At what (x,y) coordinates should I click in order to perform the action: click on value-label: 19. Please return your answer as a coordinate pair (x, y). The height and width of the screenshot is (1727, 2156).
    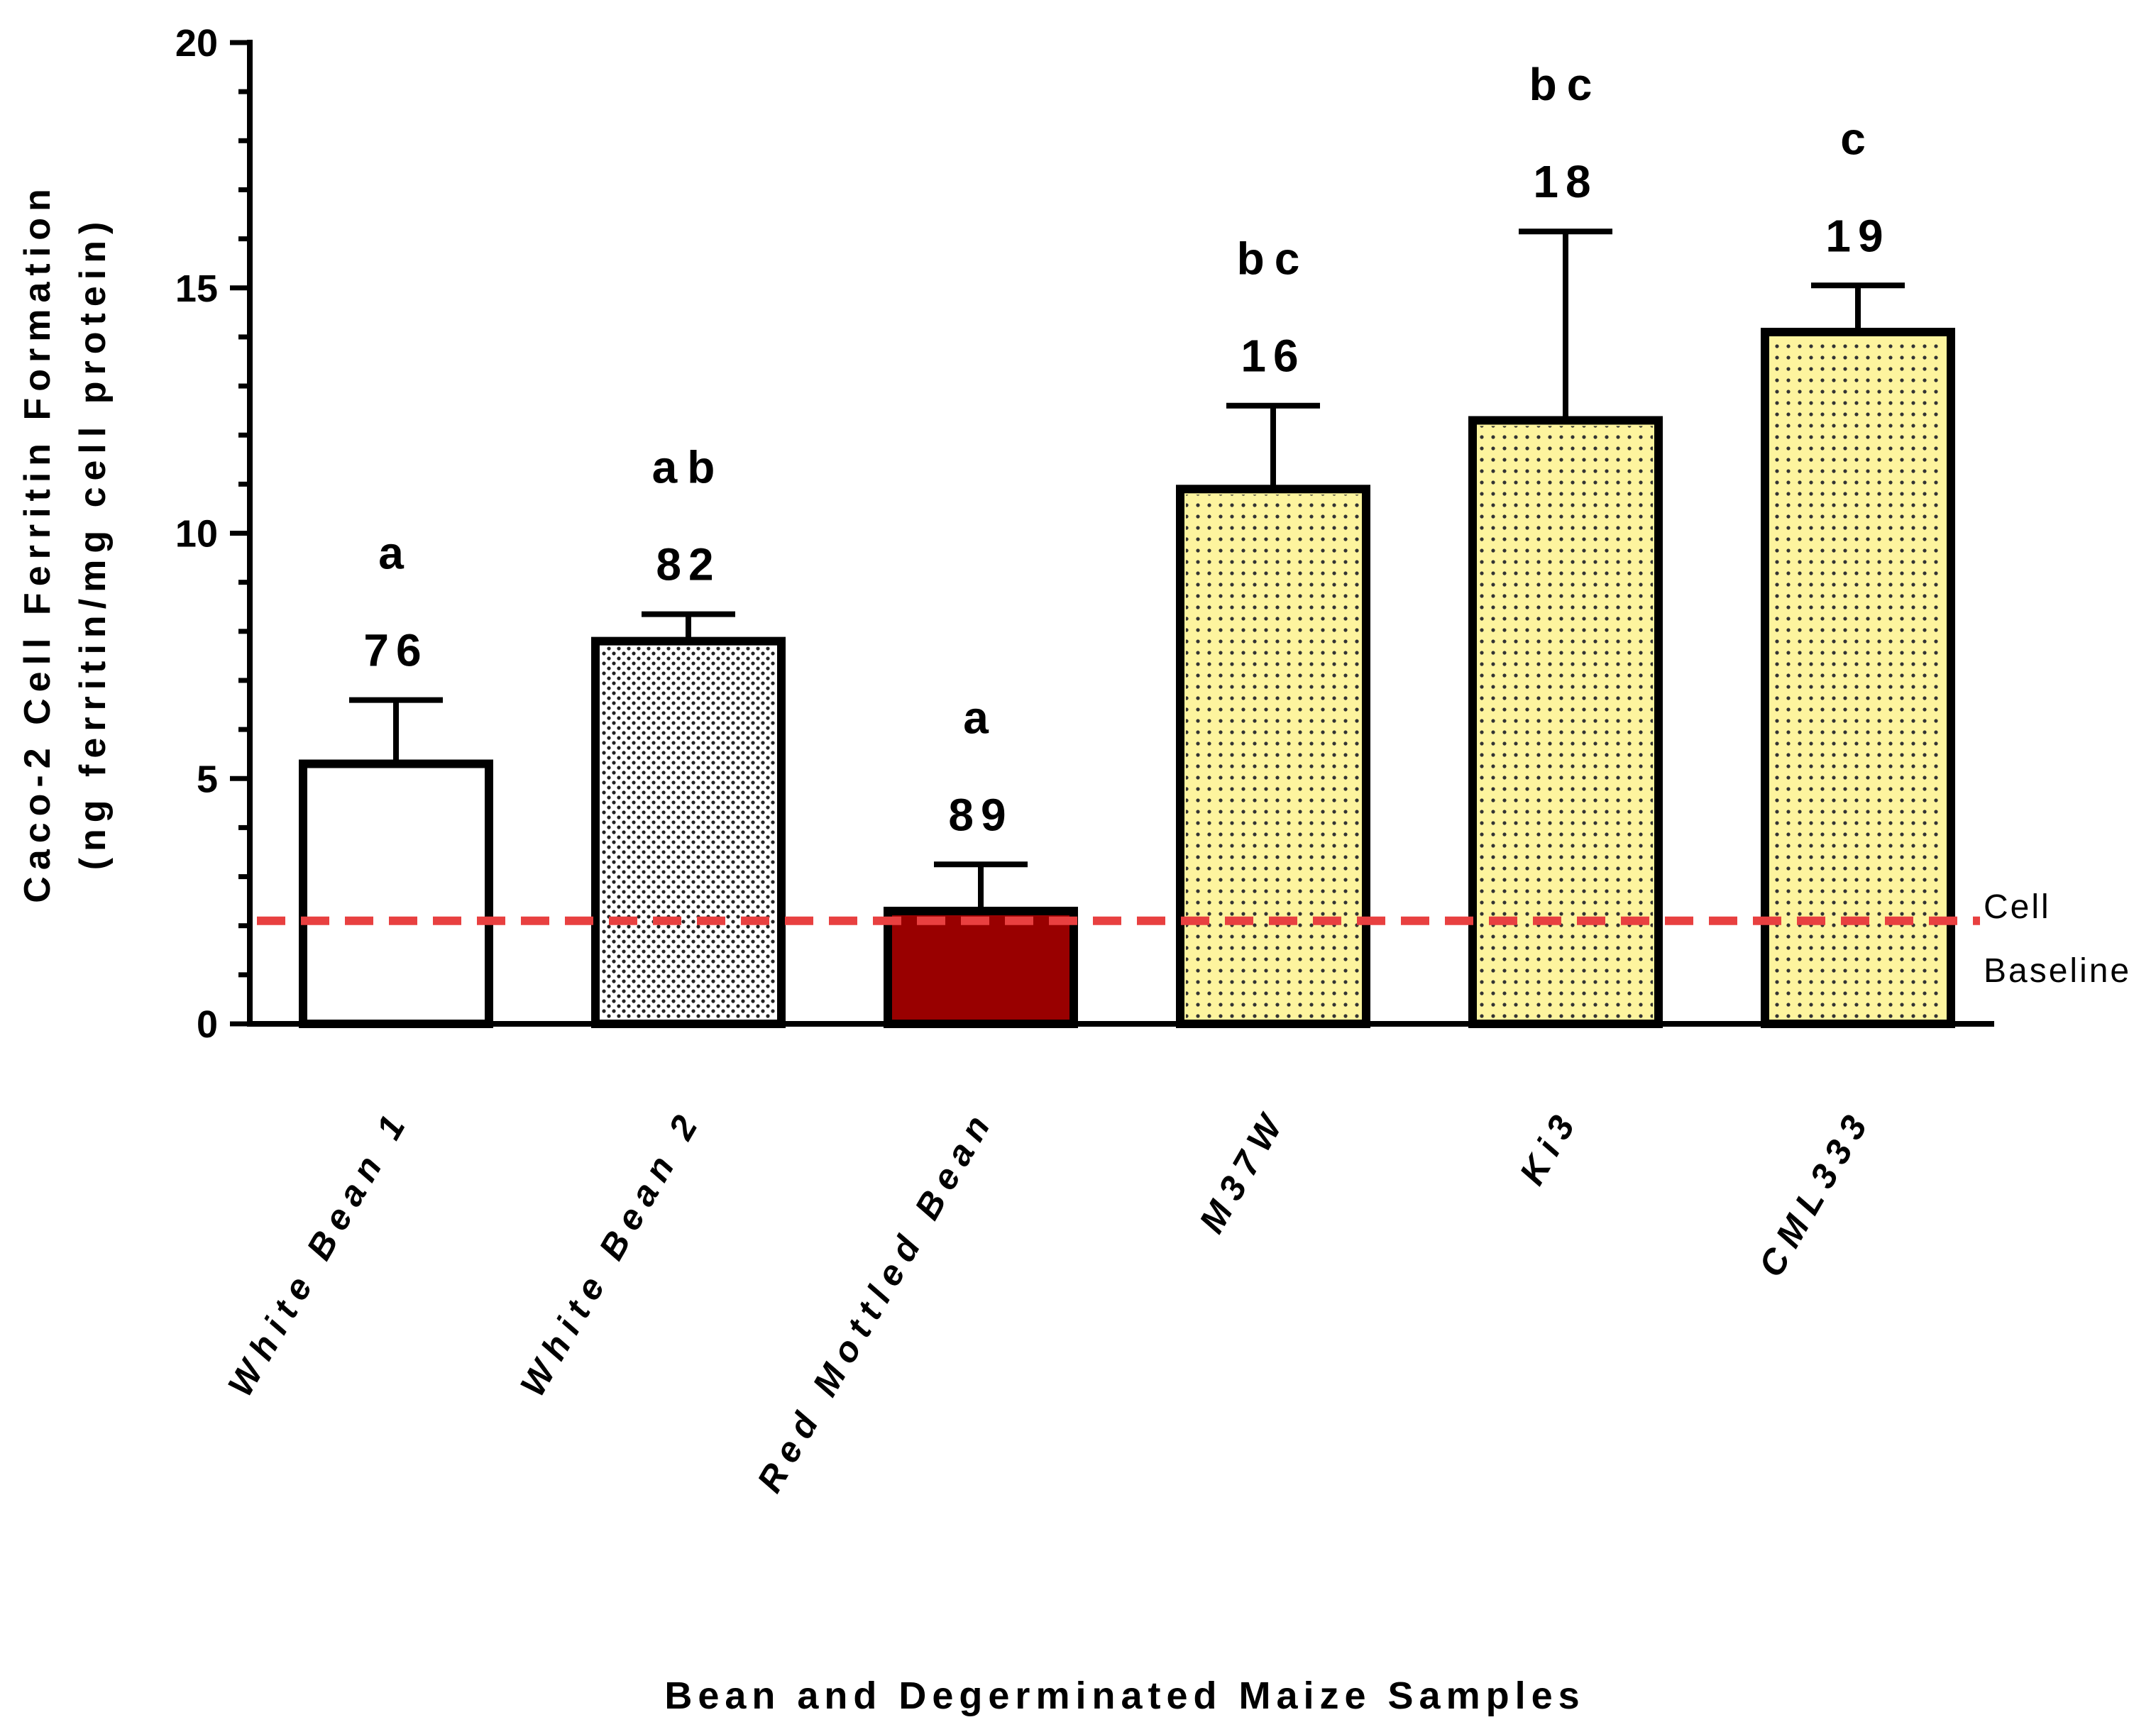
    Looking at the image, I should click on (1858, 235).